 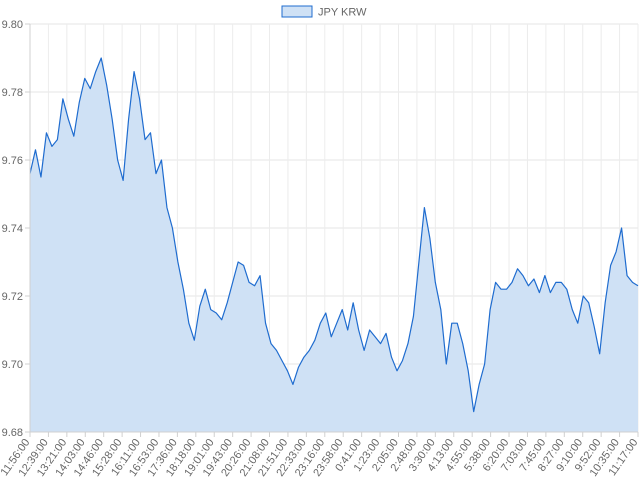 What do you see at coordinates (297, 11) in the screenshot?
I see `legend-swatch-jpy-krw` at bounding box center [297, 11].